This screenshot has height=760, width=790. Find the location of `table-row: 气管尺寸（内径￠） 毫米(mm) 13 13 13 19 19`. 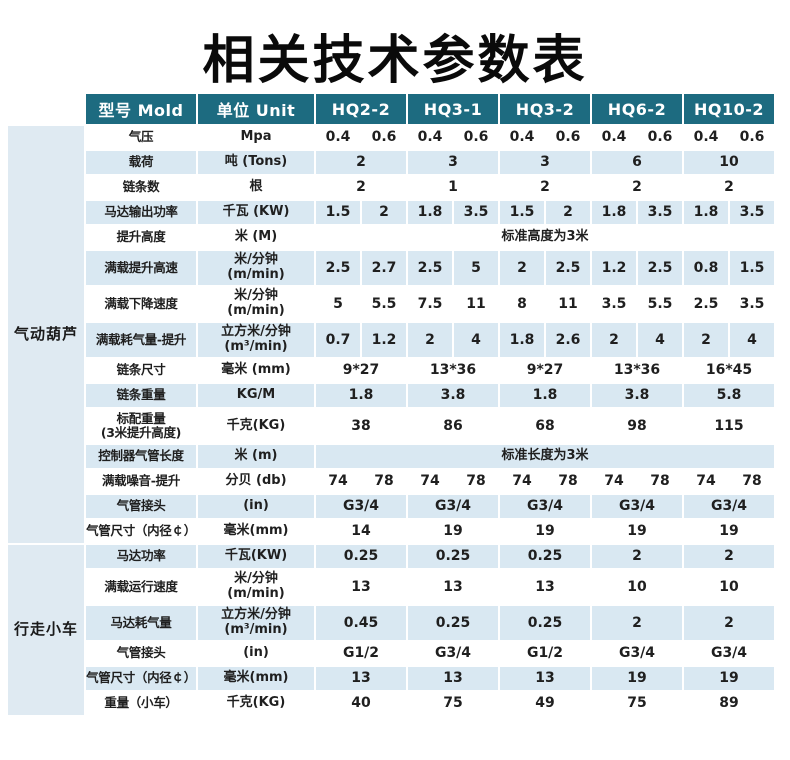

table-row: 气管尺寸（内径￠） 毫米(mm) 13 13 13 19 19 is located at coordinates (391, 678).